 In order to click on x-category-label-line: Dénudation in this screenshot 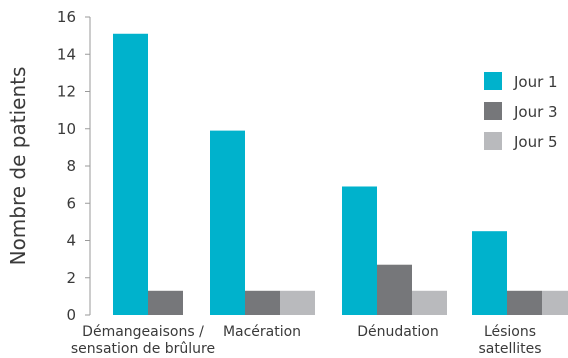, I will do `click(397, 332)`.